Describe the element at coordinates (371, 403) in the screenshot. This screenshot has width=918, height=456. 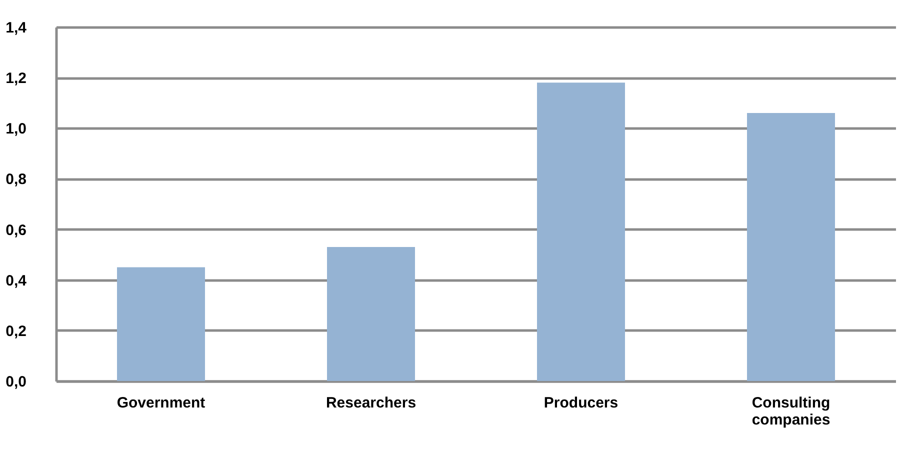
I see `x-tick-label: Researchers` at that location.